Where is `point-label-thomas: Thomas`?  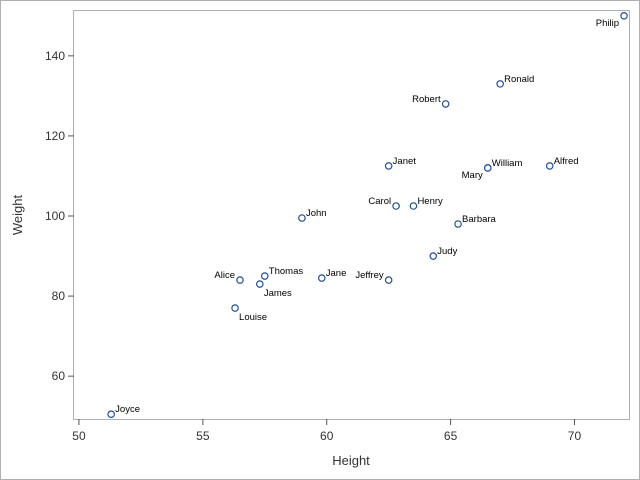
point-label-thomas: Thomas is located at coordinates (286, 271).